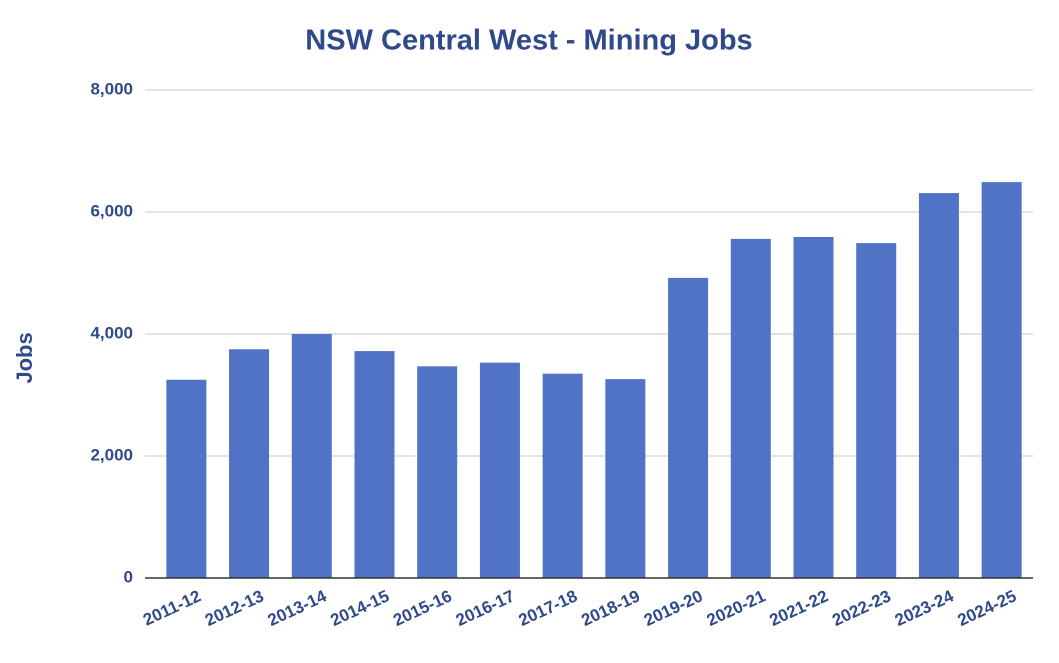 This screenshot has height=663, width=1059. I want to click on x-tick-label: 2014-15, so click(360, 608).